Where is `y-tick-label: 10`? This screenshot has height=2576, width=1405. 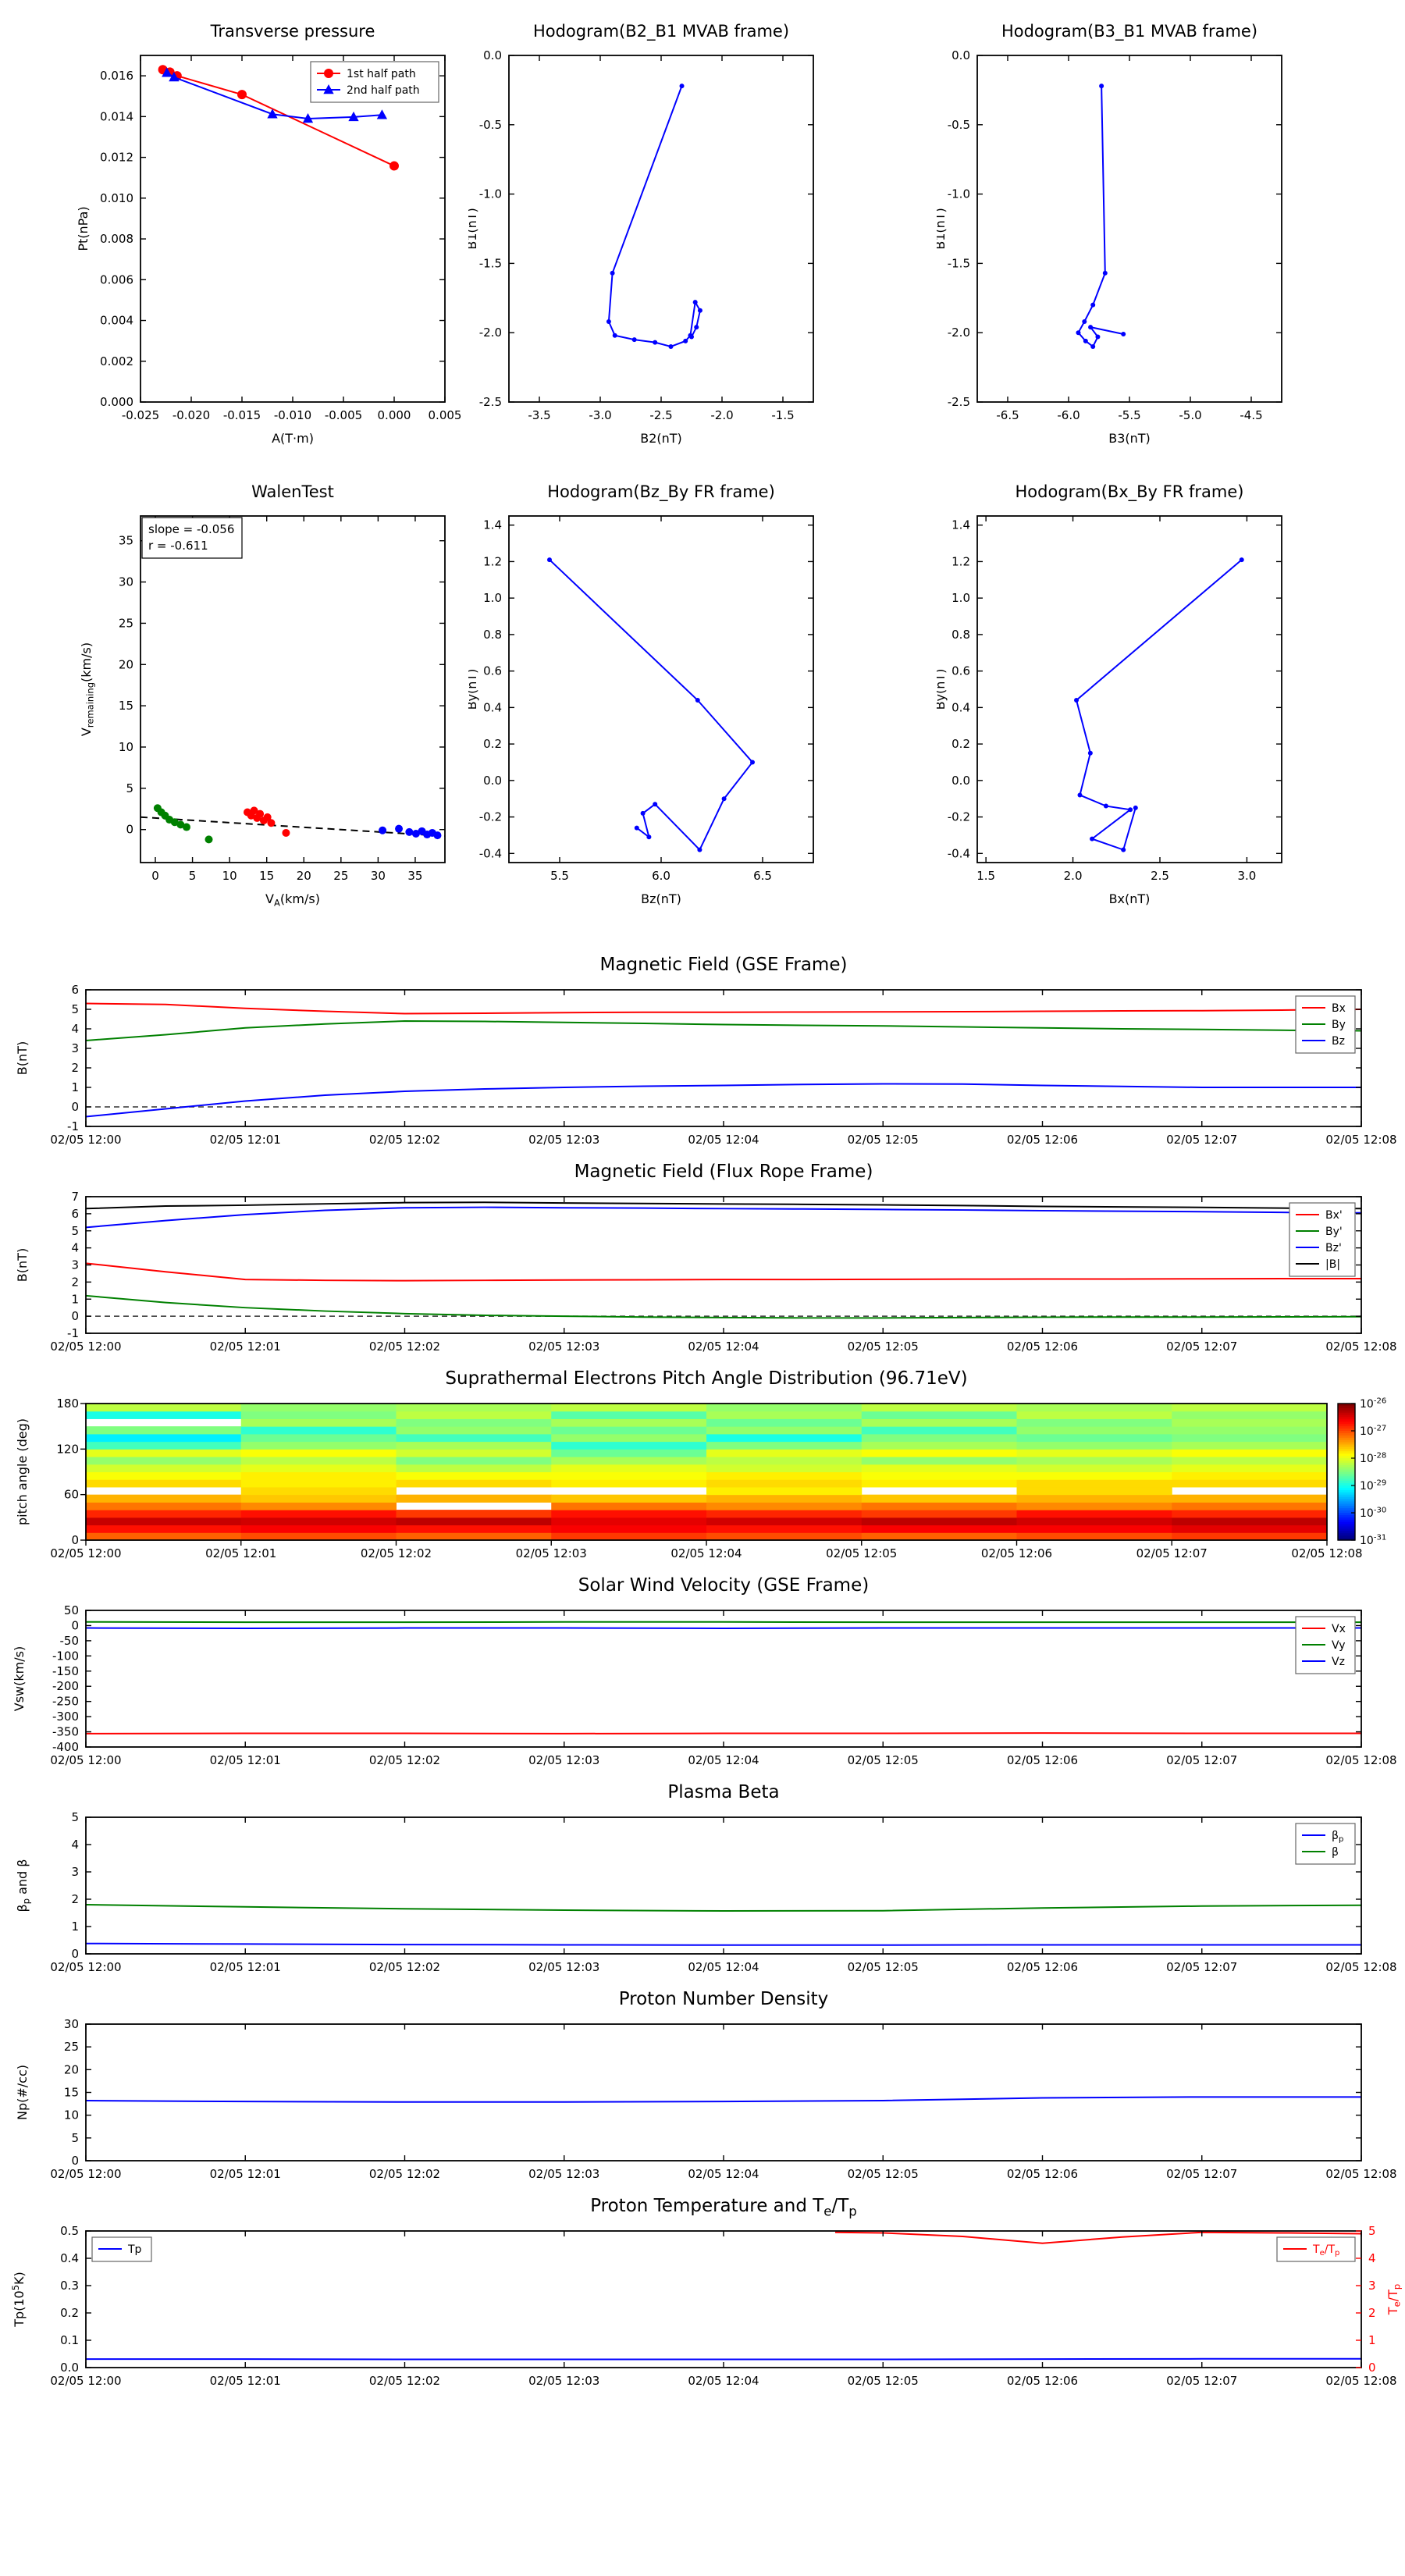
y-tick-label: 10 is located at coordinates (72, 2115).